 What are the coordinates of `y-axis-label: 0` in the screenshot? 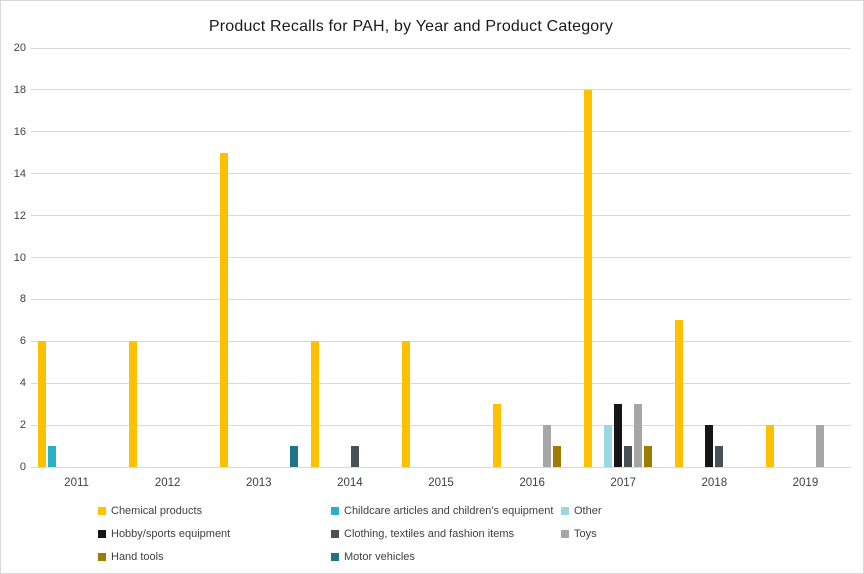 It's located at (22, 467).